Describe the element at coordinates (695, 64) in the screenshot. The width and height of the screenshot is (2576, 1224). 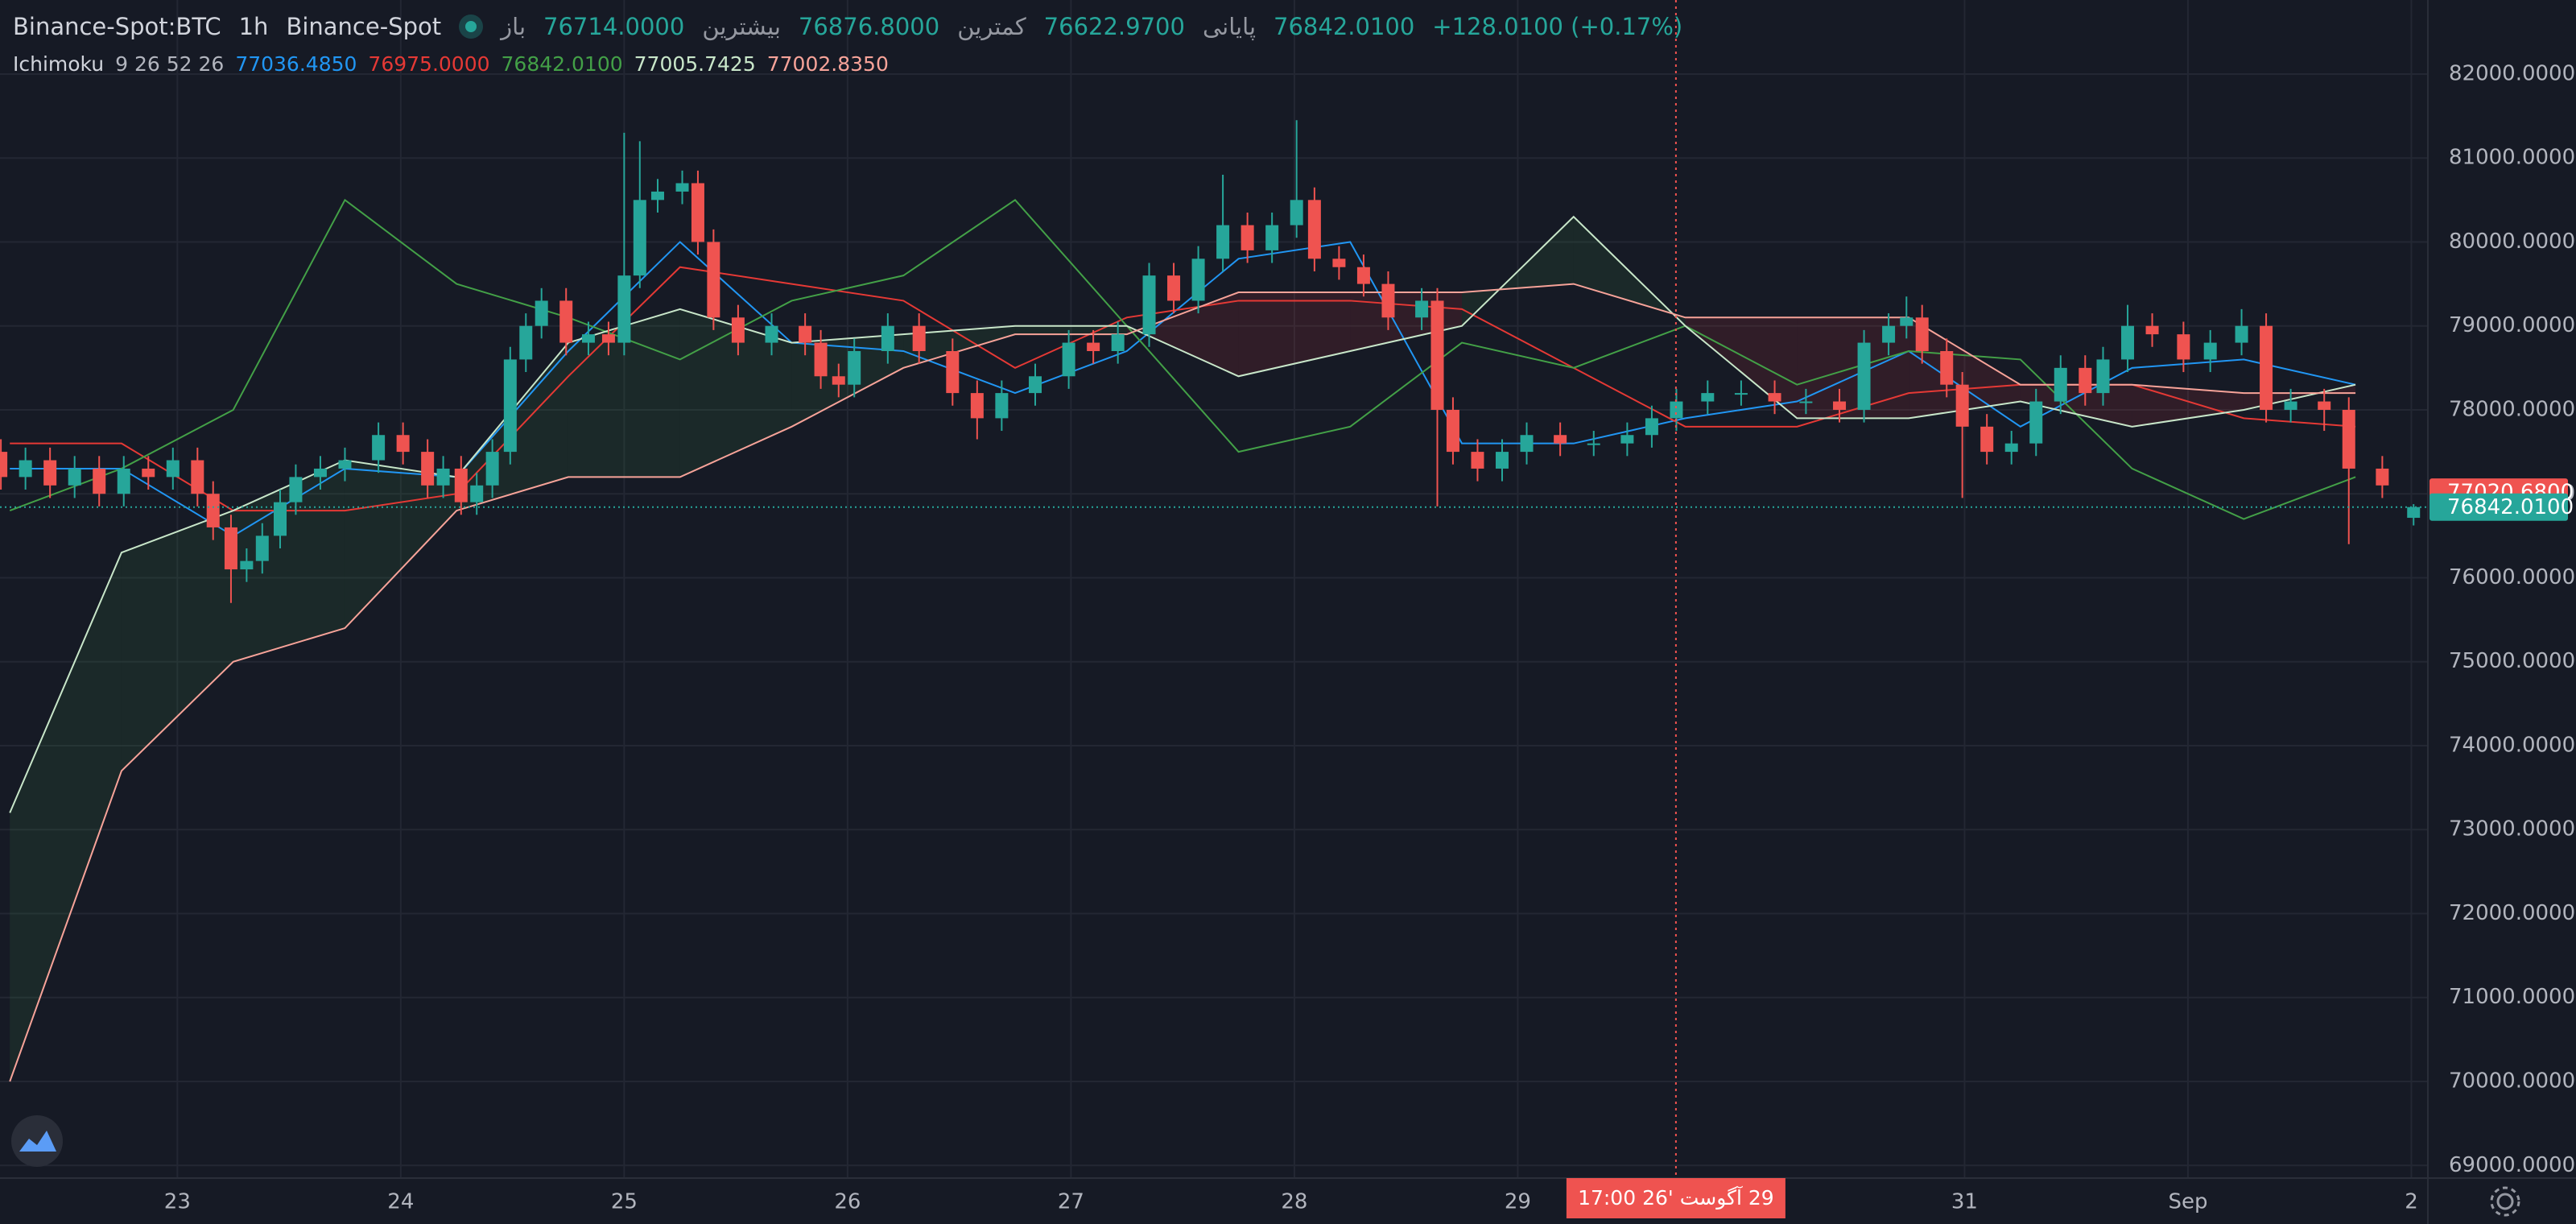
I see `legend-value: 77005.7425` at that location.